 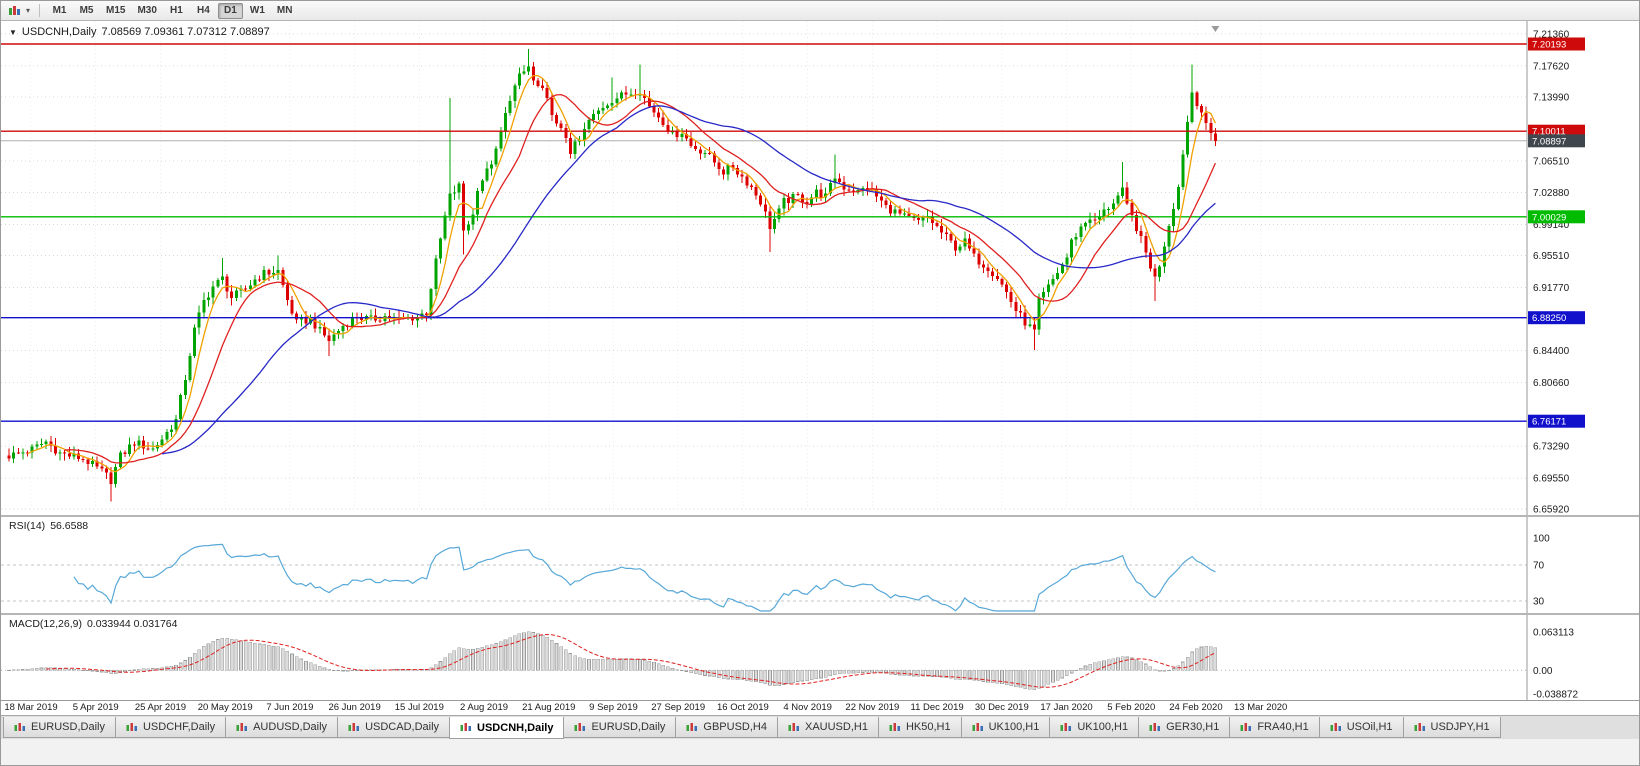 What do you see at coordinates (1549, 141) in the screenshot?
I see `svg-text: 7.08897` at bounding box center [1549, 141].